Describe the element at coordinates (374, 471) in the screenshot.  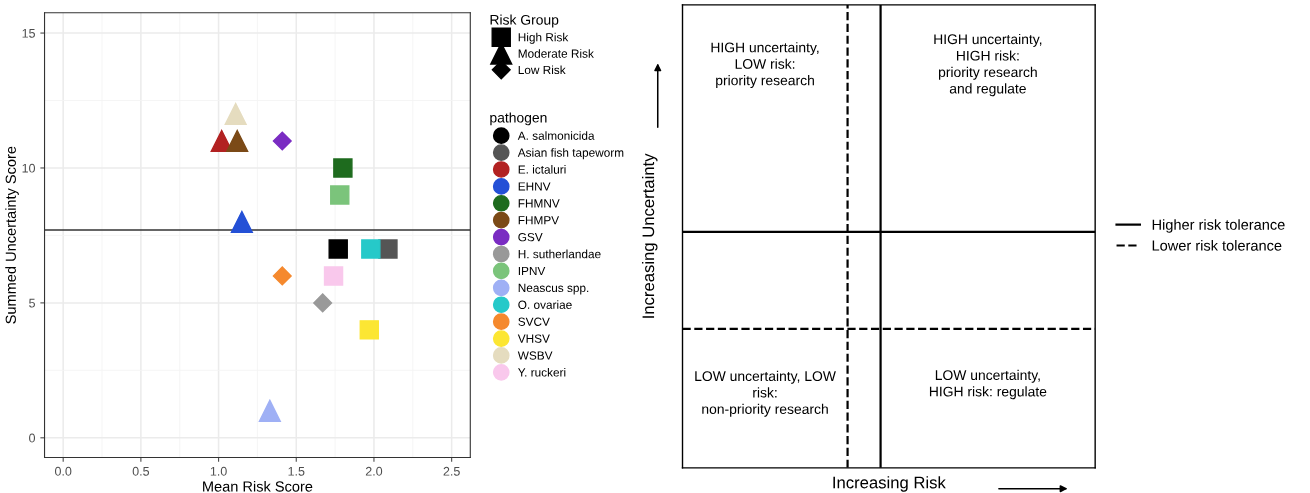
I see `x-tick-label: 2.0` at that location.